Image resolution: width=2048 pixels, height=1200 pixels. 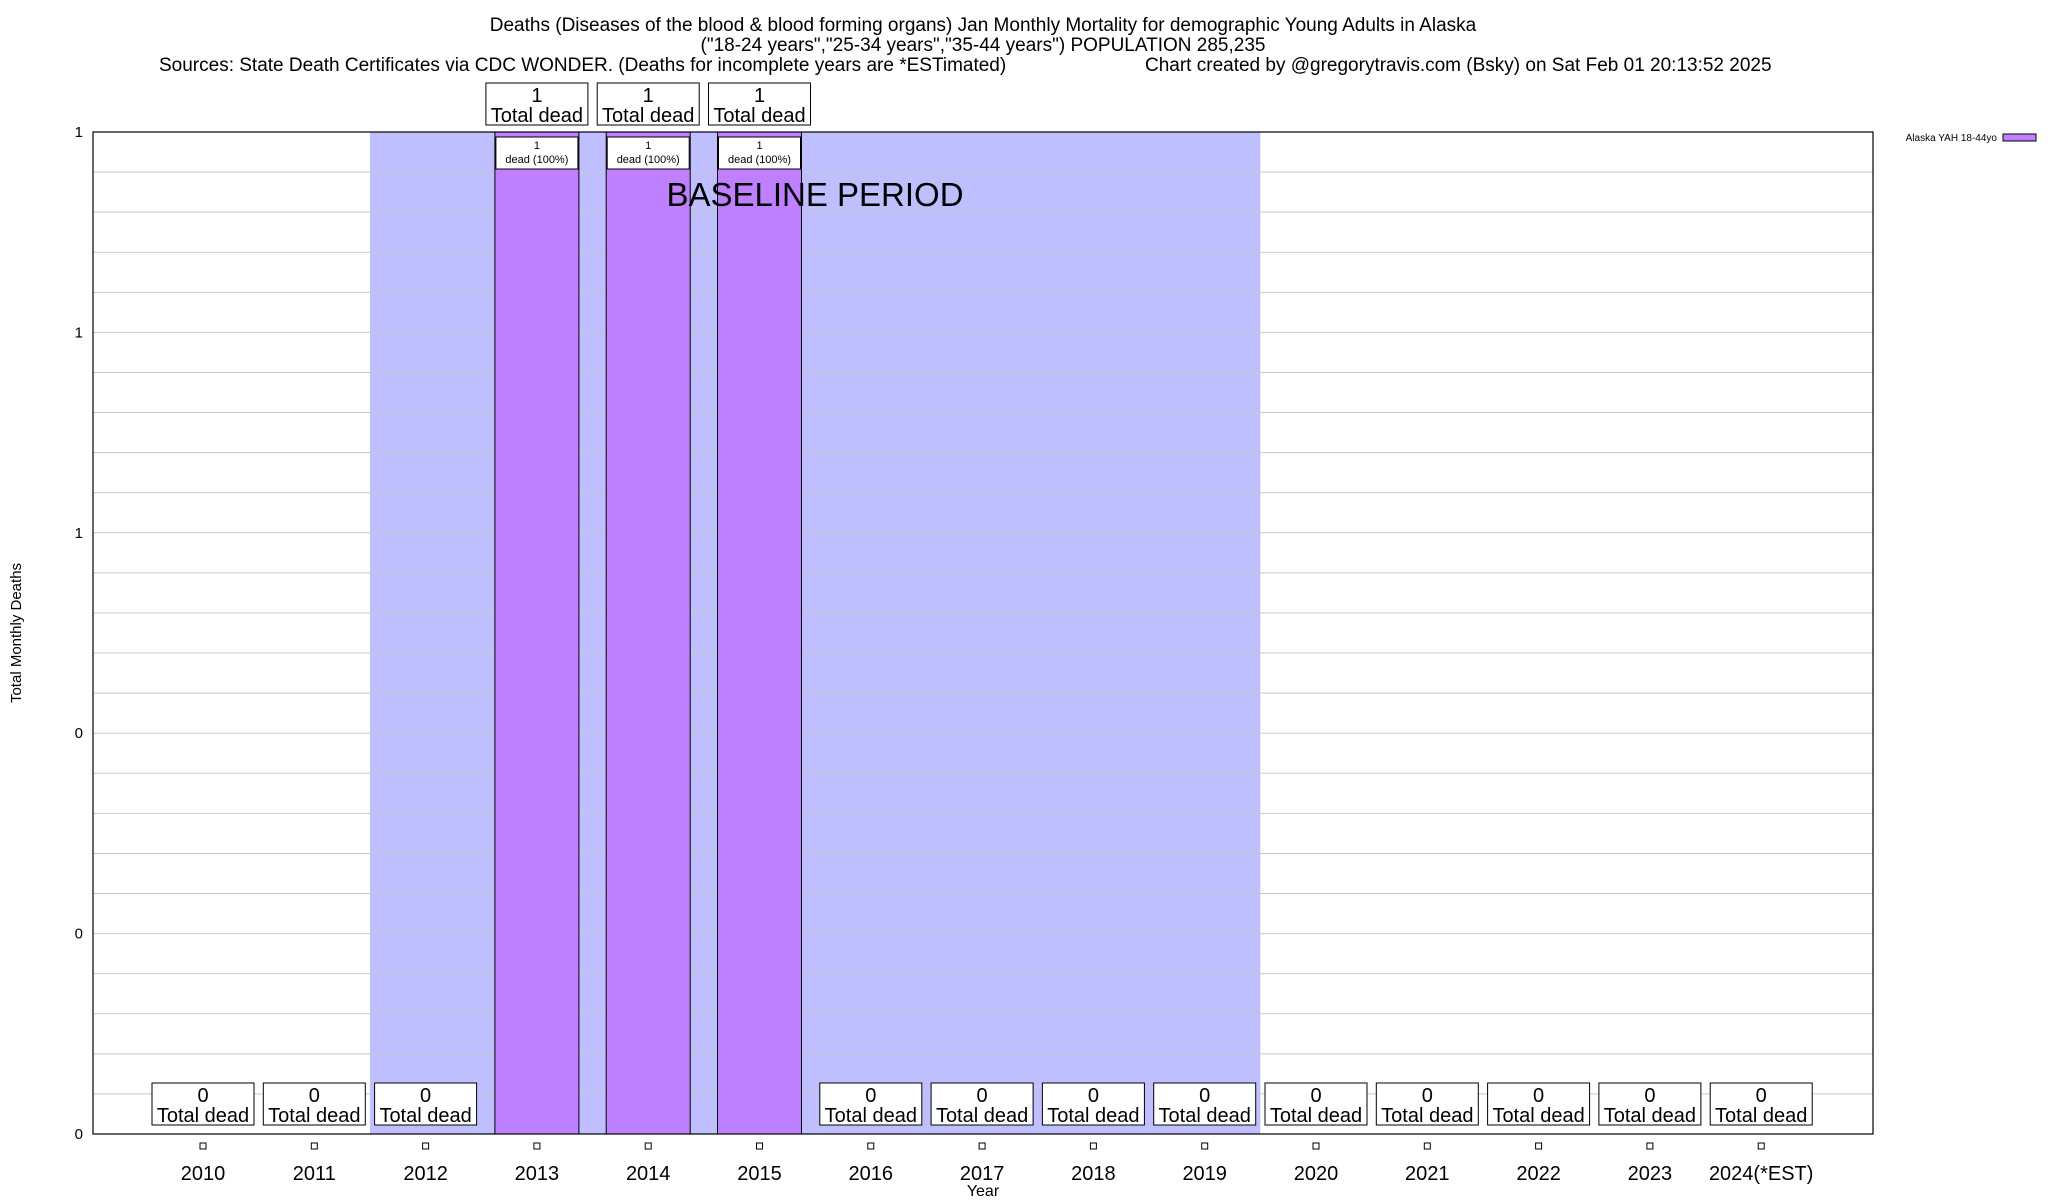 I want to click on x-tick-label: 2018, so click(x=1093, y=1174).